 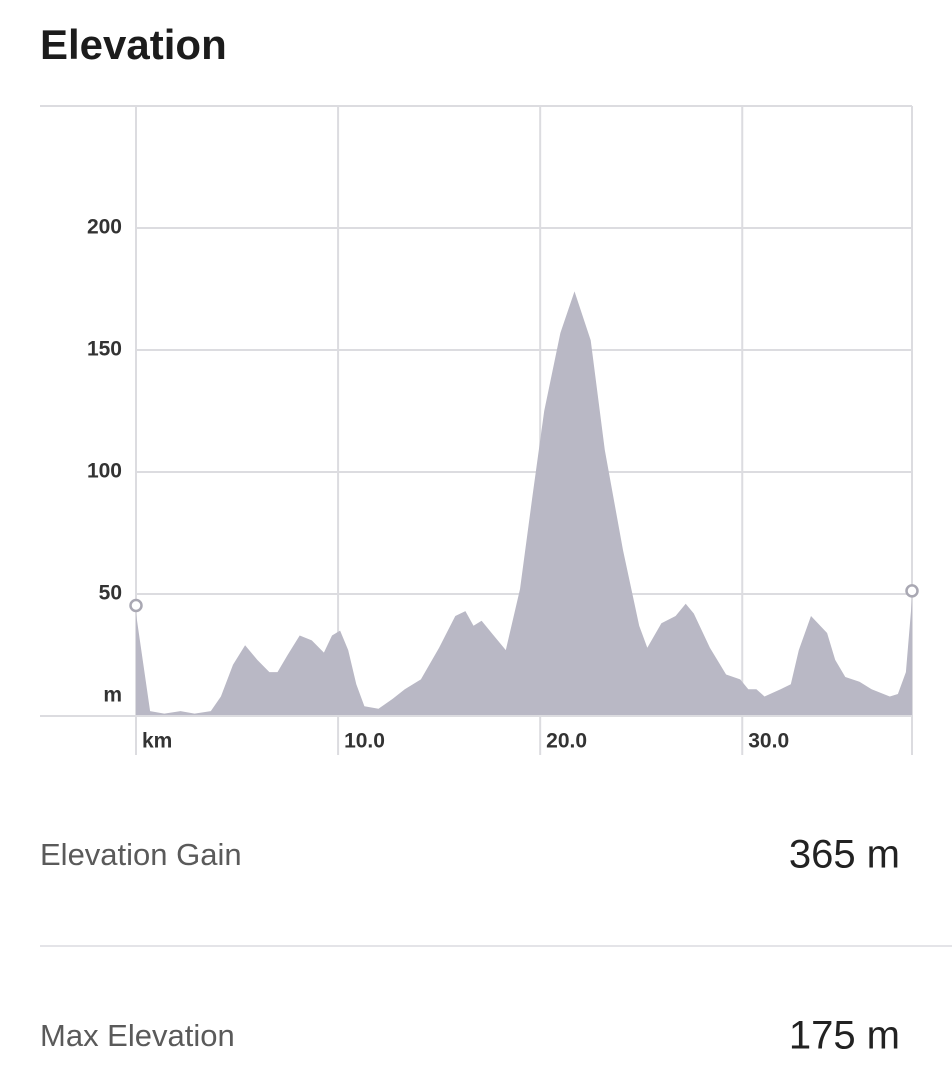 I want to click on y-tick-label: 150, so click(x=104, y=349).